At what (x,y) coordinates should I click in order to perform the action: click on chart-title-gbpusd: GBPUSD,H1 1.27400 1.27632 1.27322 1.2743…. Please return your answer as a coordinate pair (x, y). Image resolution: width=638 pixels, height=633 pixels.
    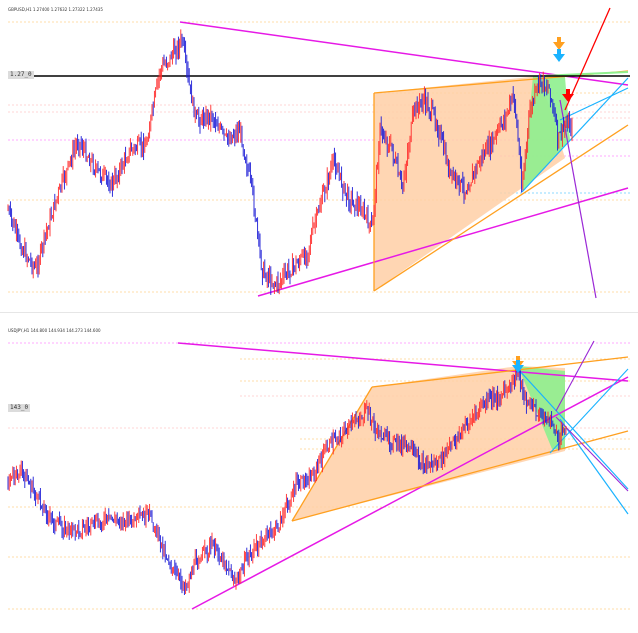
    Looking at the image, I should click on (55, 9).